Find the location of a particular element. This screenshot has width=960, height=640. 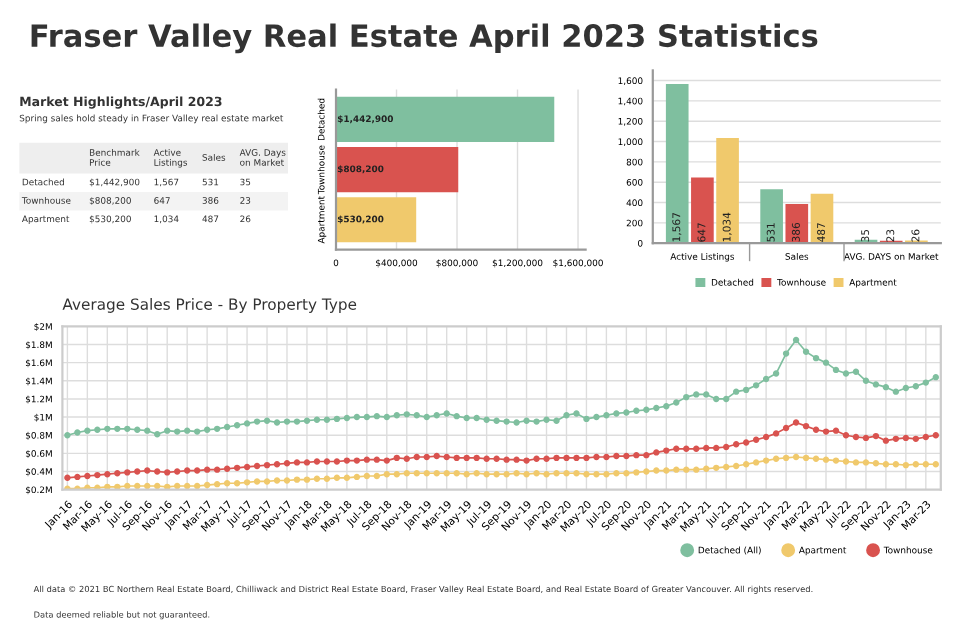

text: Fraser Valley Real Estate April 2023 Statistics is located at coordinates (424, 38).